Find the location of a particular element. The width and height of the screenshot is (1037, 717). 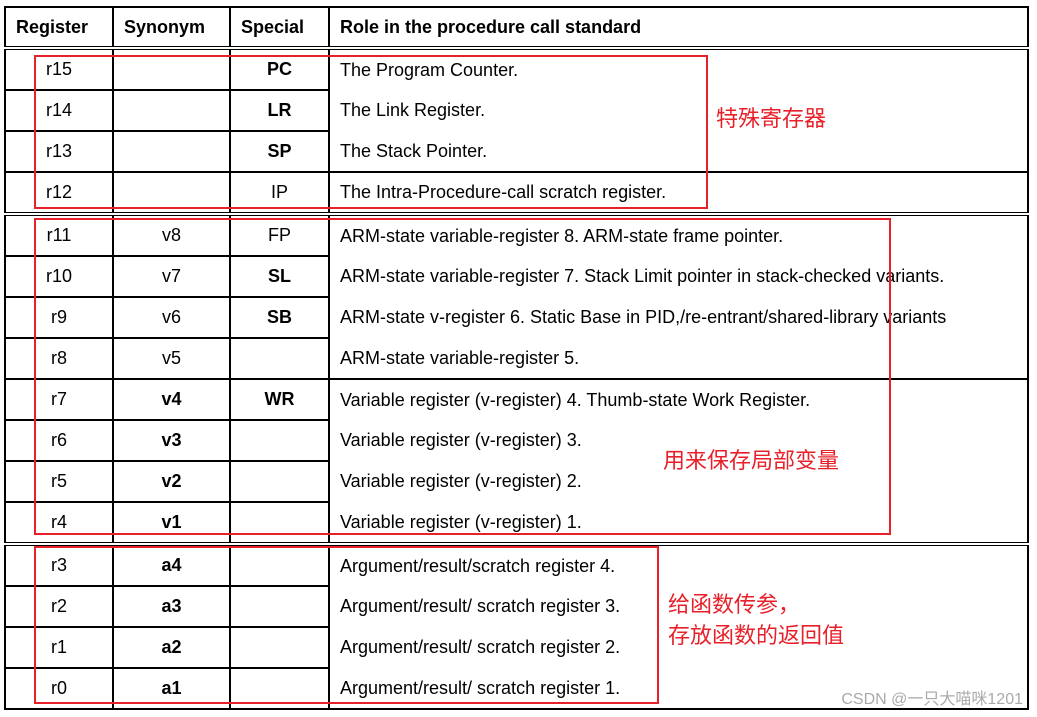

table-row: r6 v3 Variable register (v-register) 3. is located at coordinates (516, 440).